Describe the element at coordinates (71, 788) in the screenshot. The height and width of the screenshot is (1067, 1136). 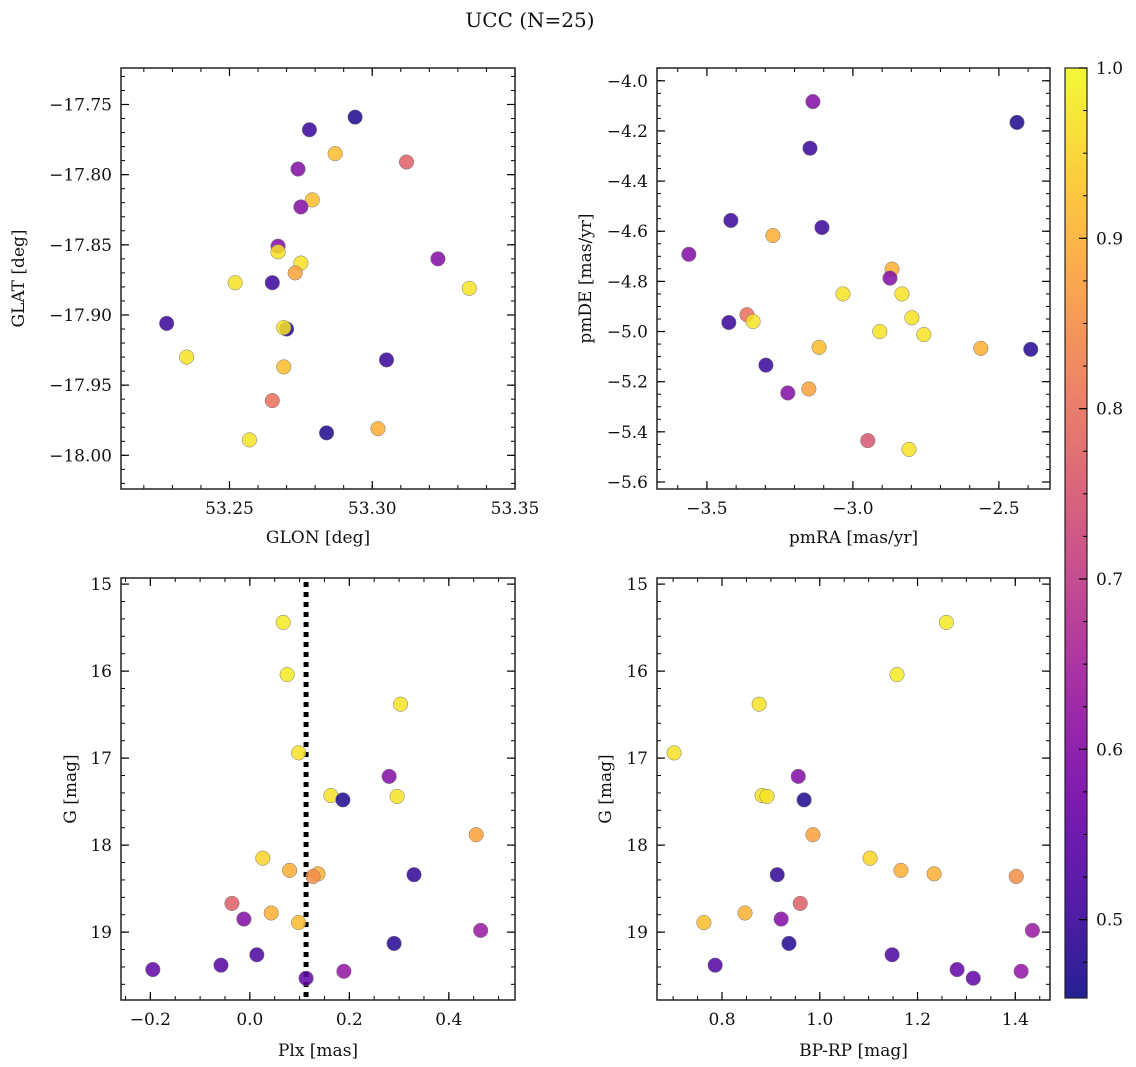
I see `y-axis-label: G [mag]` at that location.